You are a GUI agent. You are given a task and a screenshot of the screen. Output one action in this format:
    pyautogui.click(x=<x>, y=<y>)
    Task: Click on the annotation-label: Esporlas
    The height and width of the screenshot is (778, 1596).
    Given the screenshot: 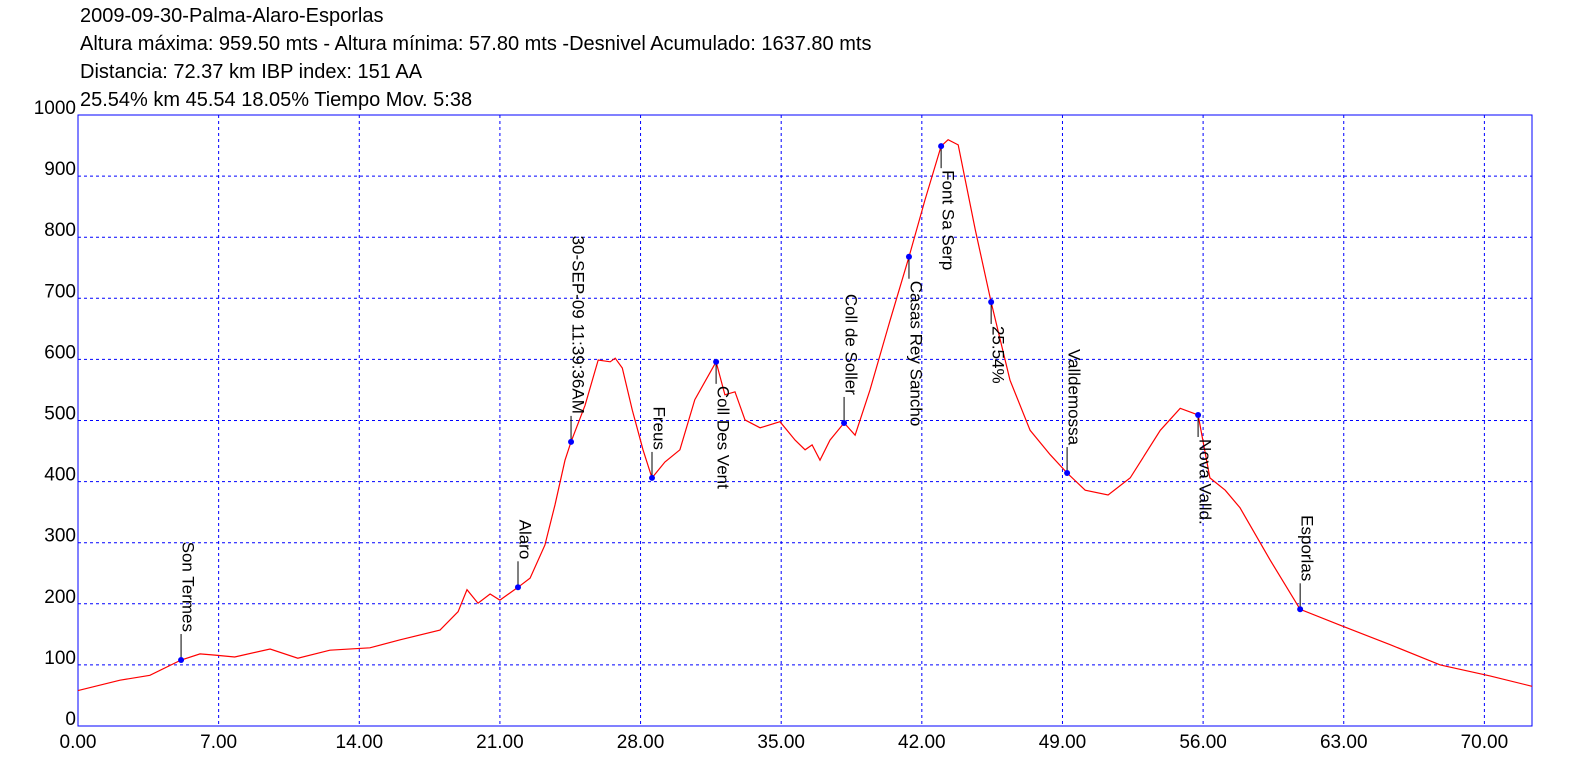 What is the action you would take?
    pyautogui.click(x=1307, y=548)
    